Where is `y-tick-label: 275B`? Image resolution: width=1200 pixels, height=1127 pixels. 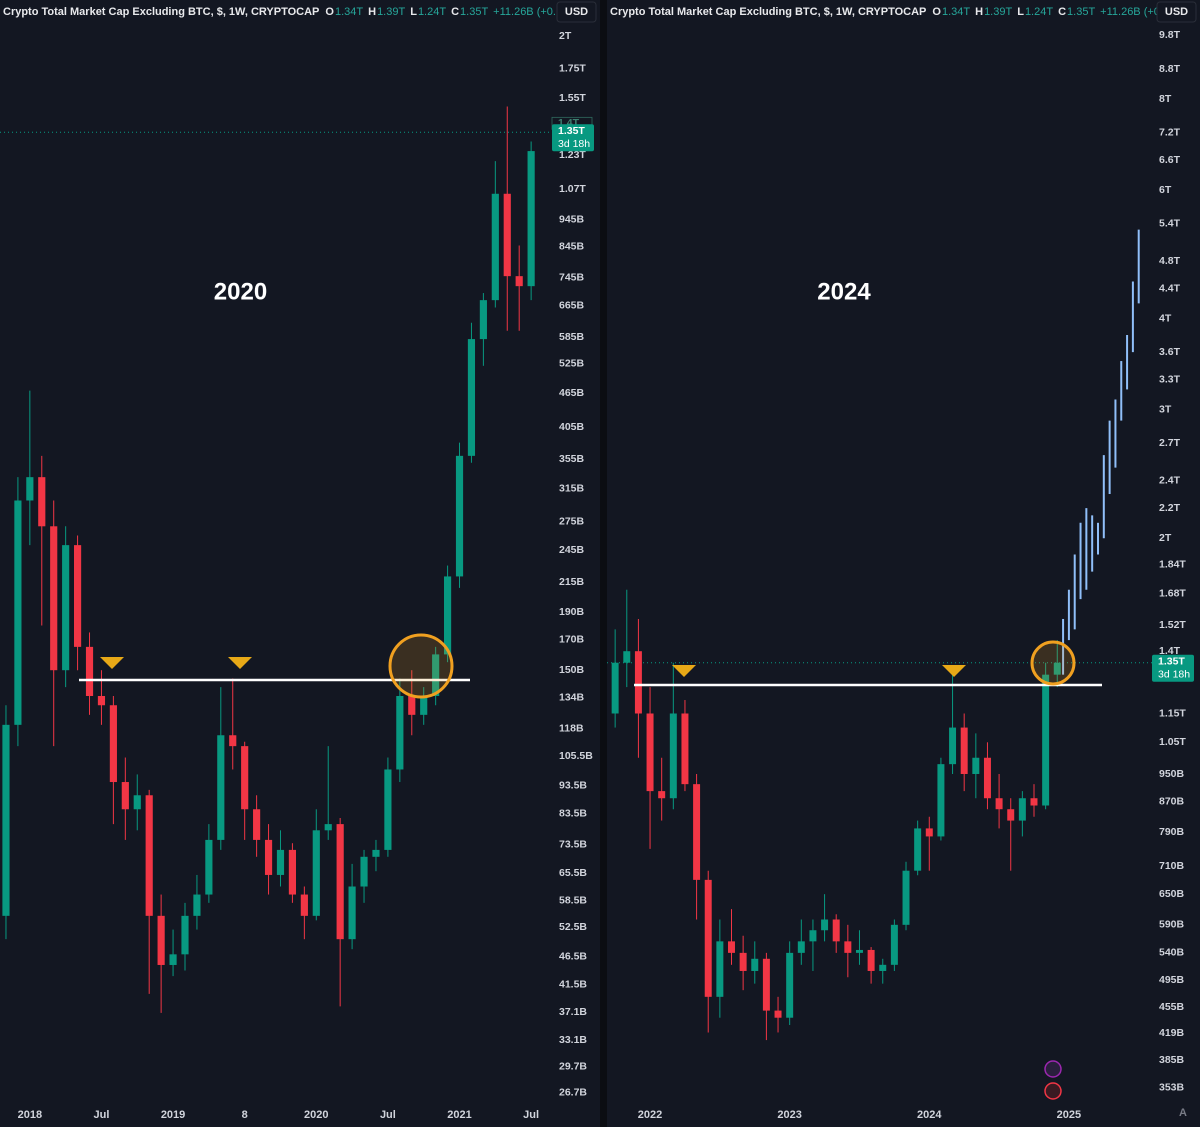
y-tick-label: 275B is located at coordinates (572, 522).